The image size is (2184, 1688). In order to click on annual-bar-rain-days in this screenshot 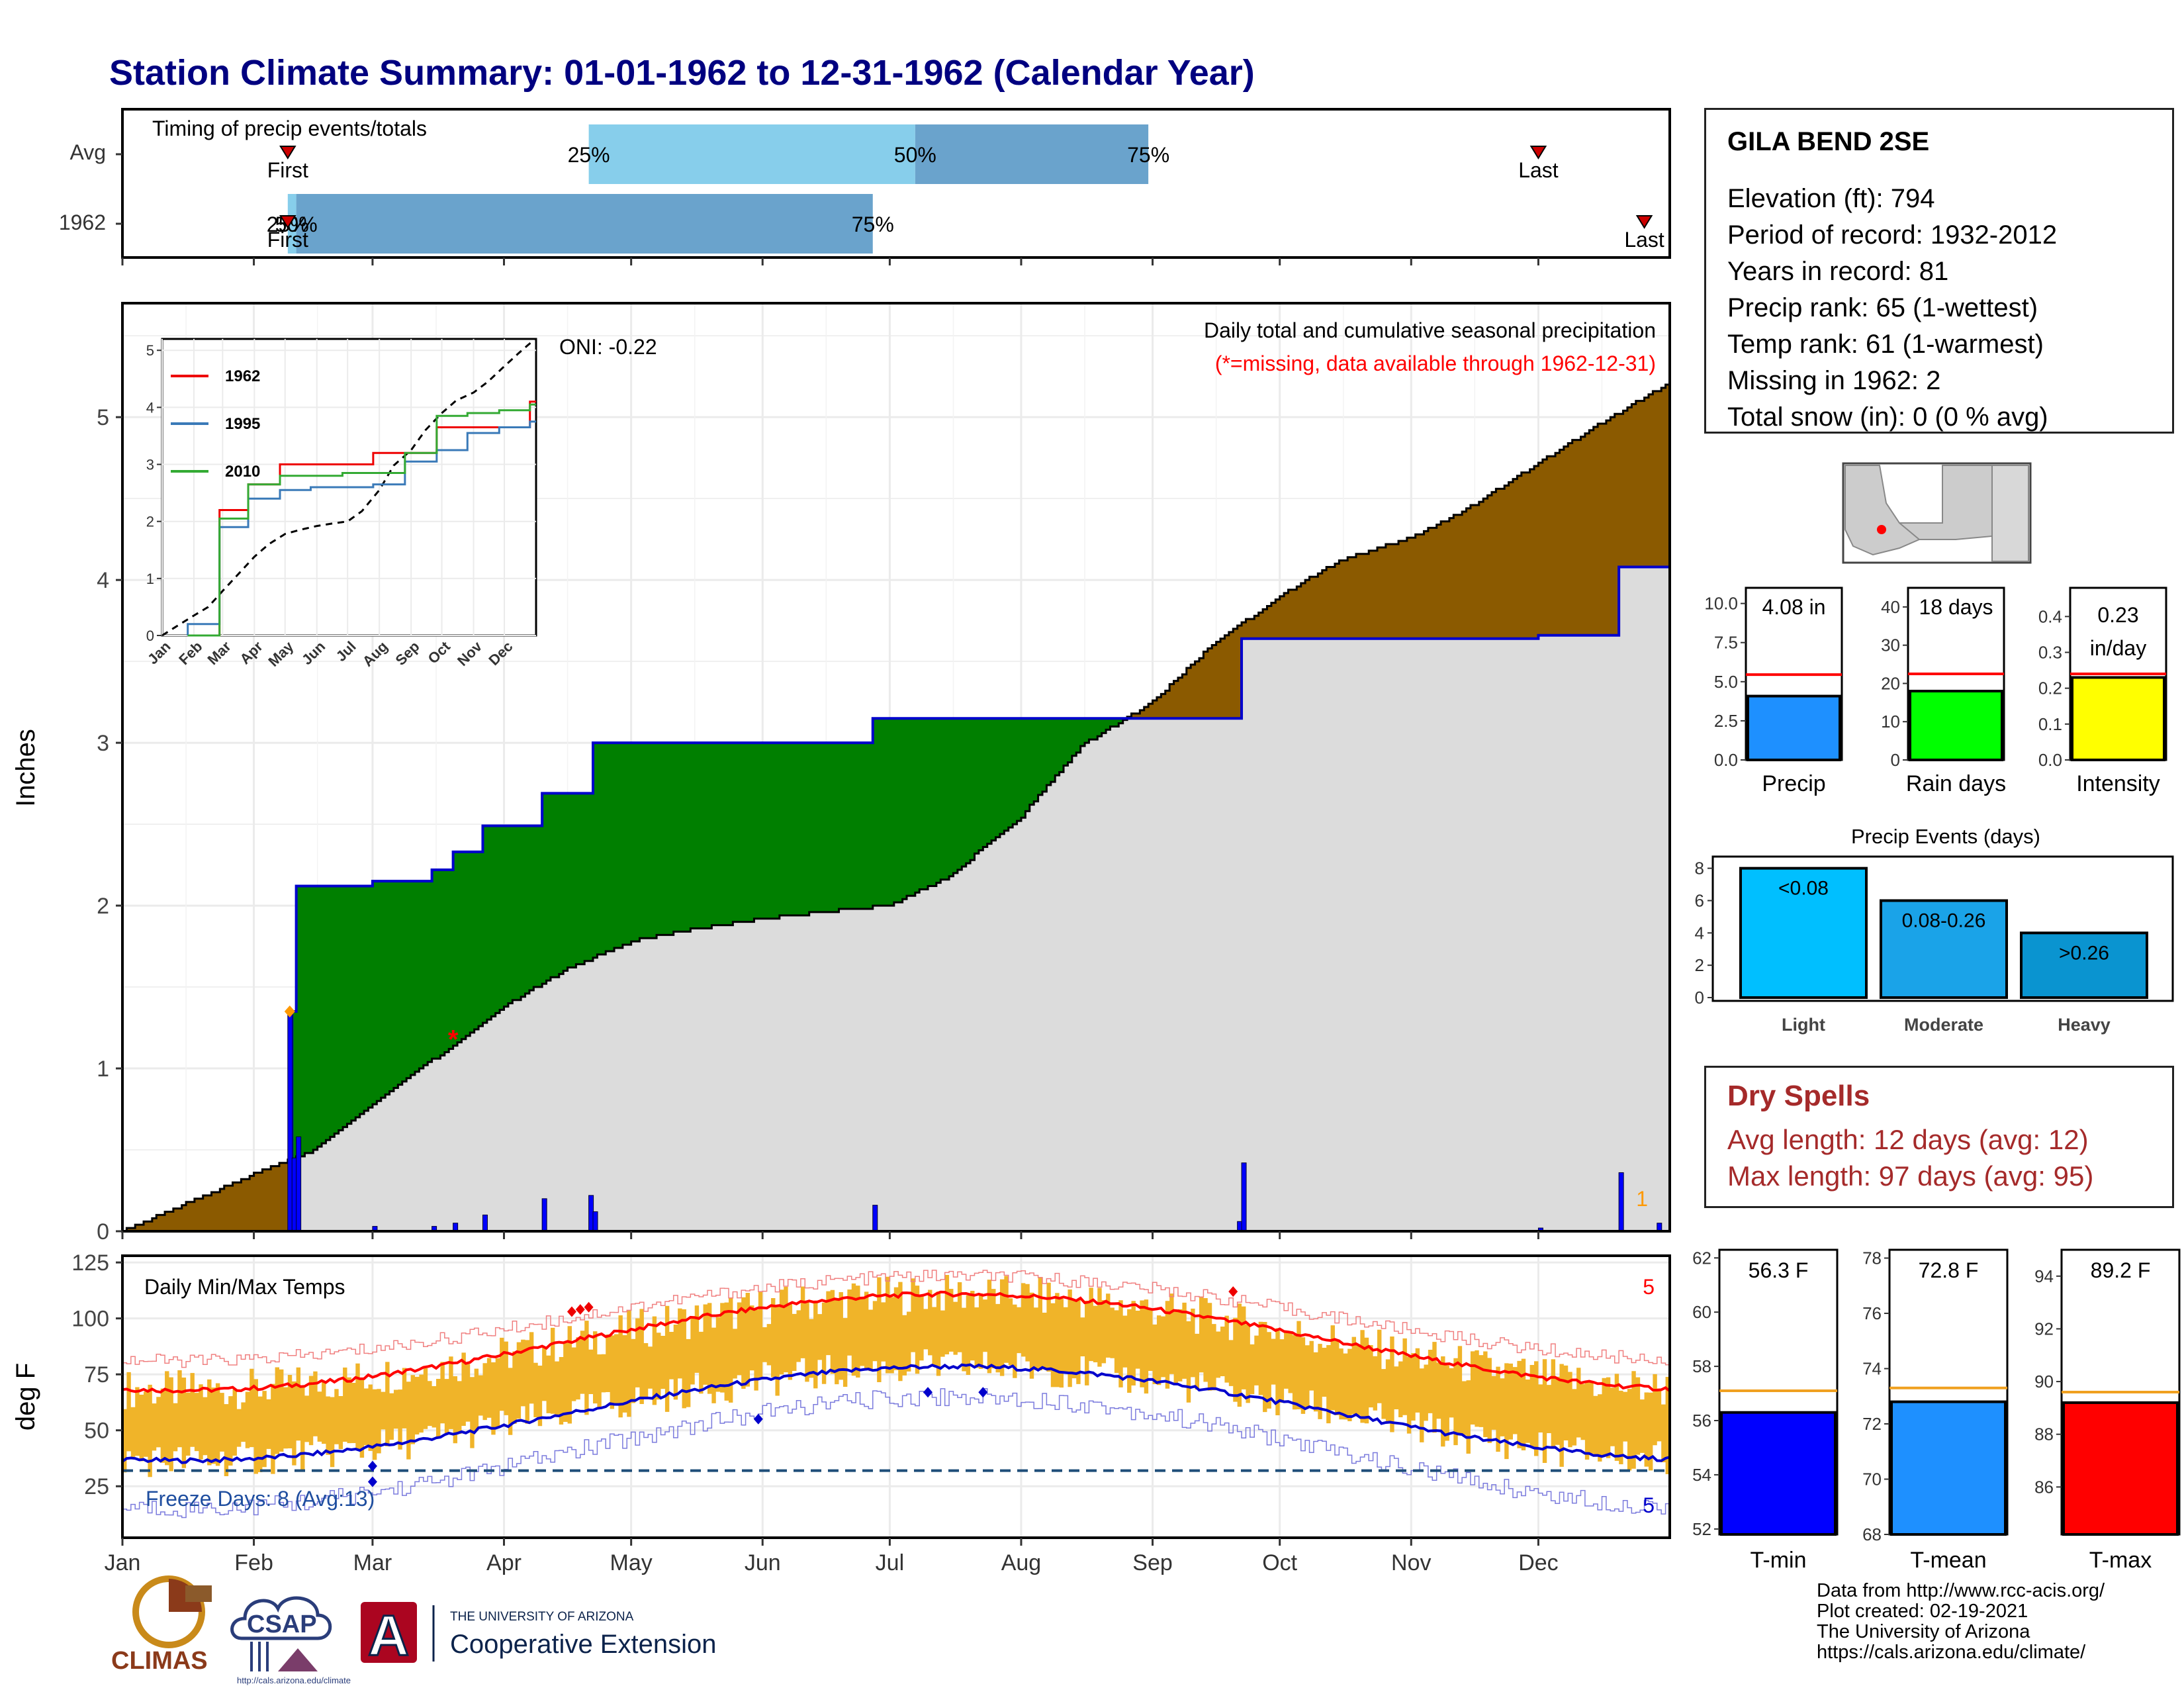, I will do `click(1956, 725)`.